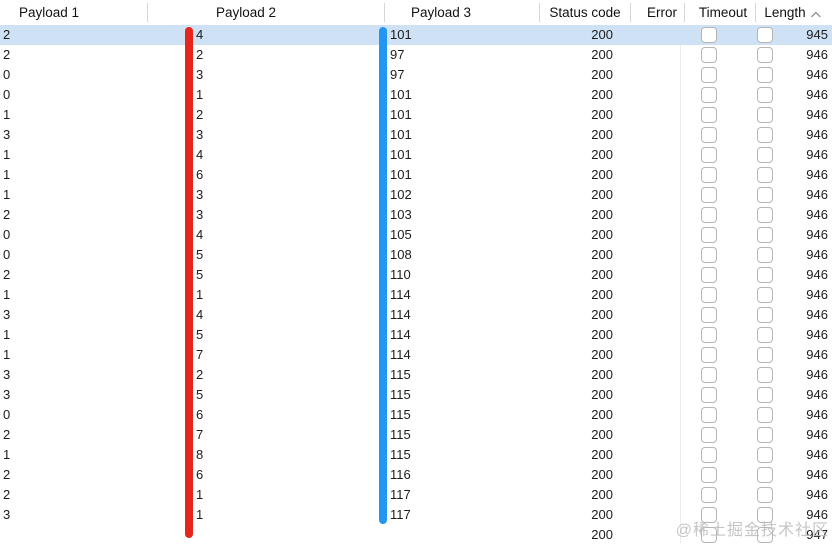 The height and width of the screenshot is (545, 832). Describe the element at coordinates (416, 35) in the screenshot. I see `table-row: 2 4 101 200 945` at that location.